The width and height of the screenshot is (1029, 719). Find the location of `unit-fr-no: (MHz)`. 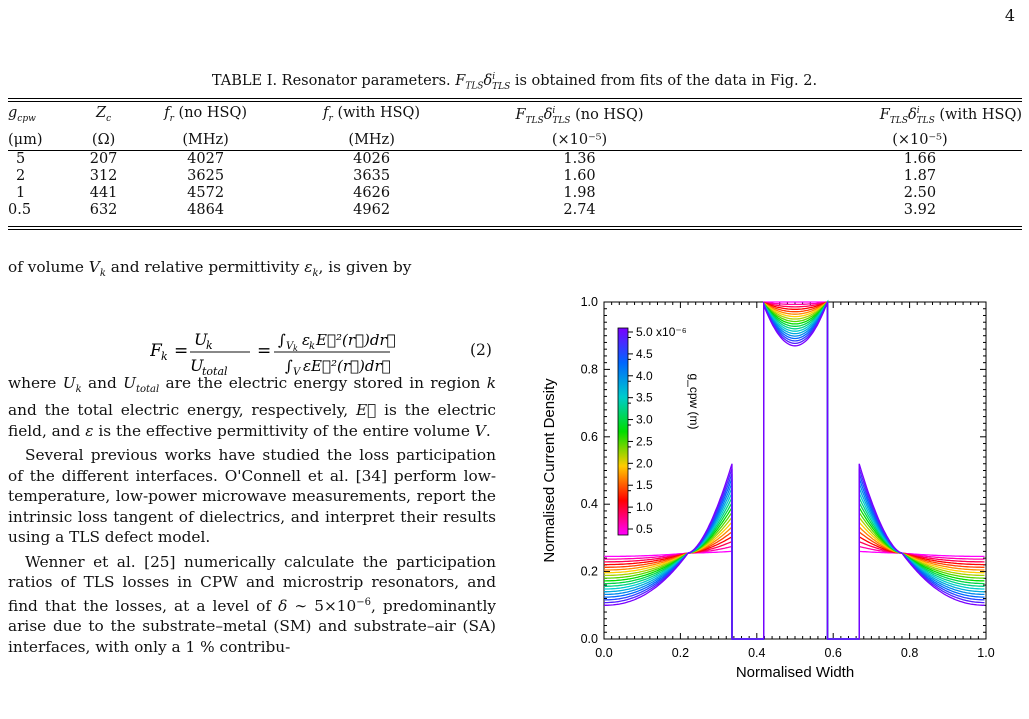

unit-fr-no: (MHz) is located at coordinates (205, 139).